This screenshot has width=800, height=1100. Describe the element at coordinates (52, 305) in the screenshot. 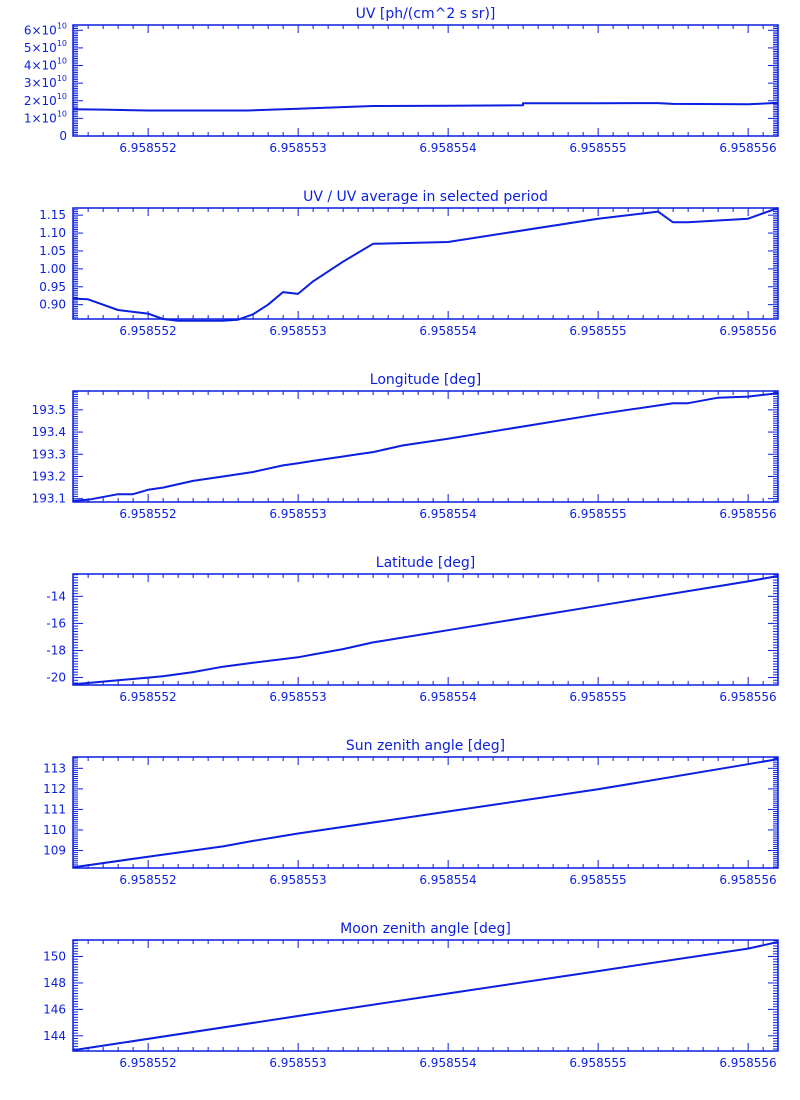

I see `y-tick-label: 0.90` at that location.